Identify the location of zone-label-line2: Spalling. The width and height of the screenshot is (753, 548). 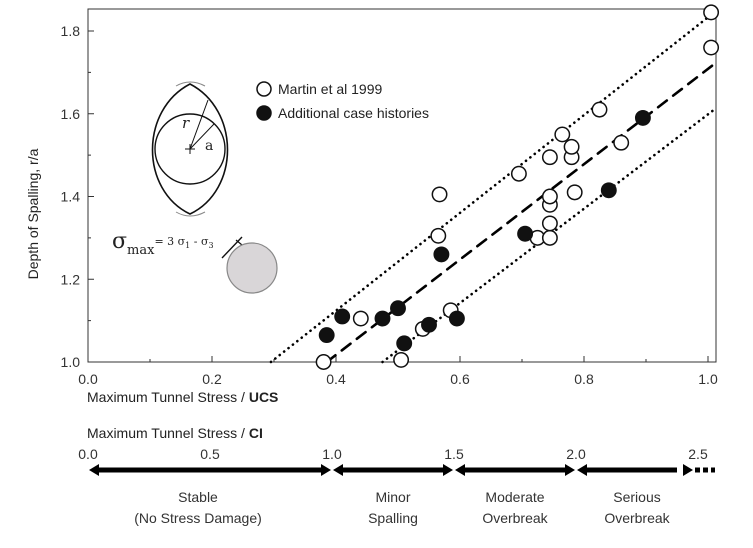
(393, 518).